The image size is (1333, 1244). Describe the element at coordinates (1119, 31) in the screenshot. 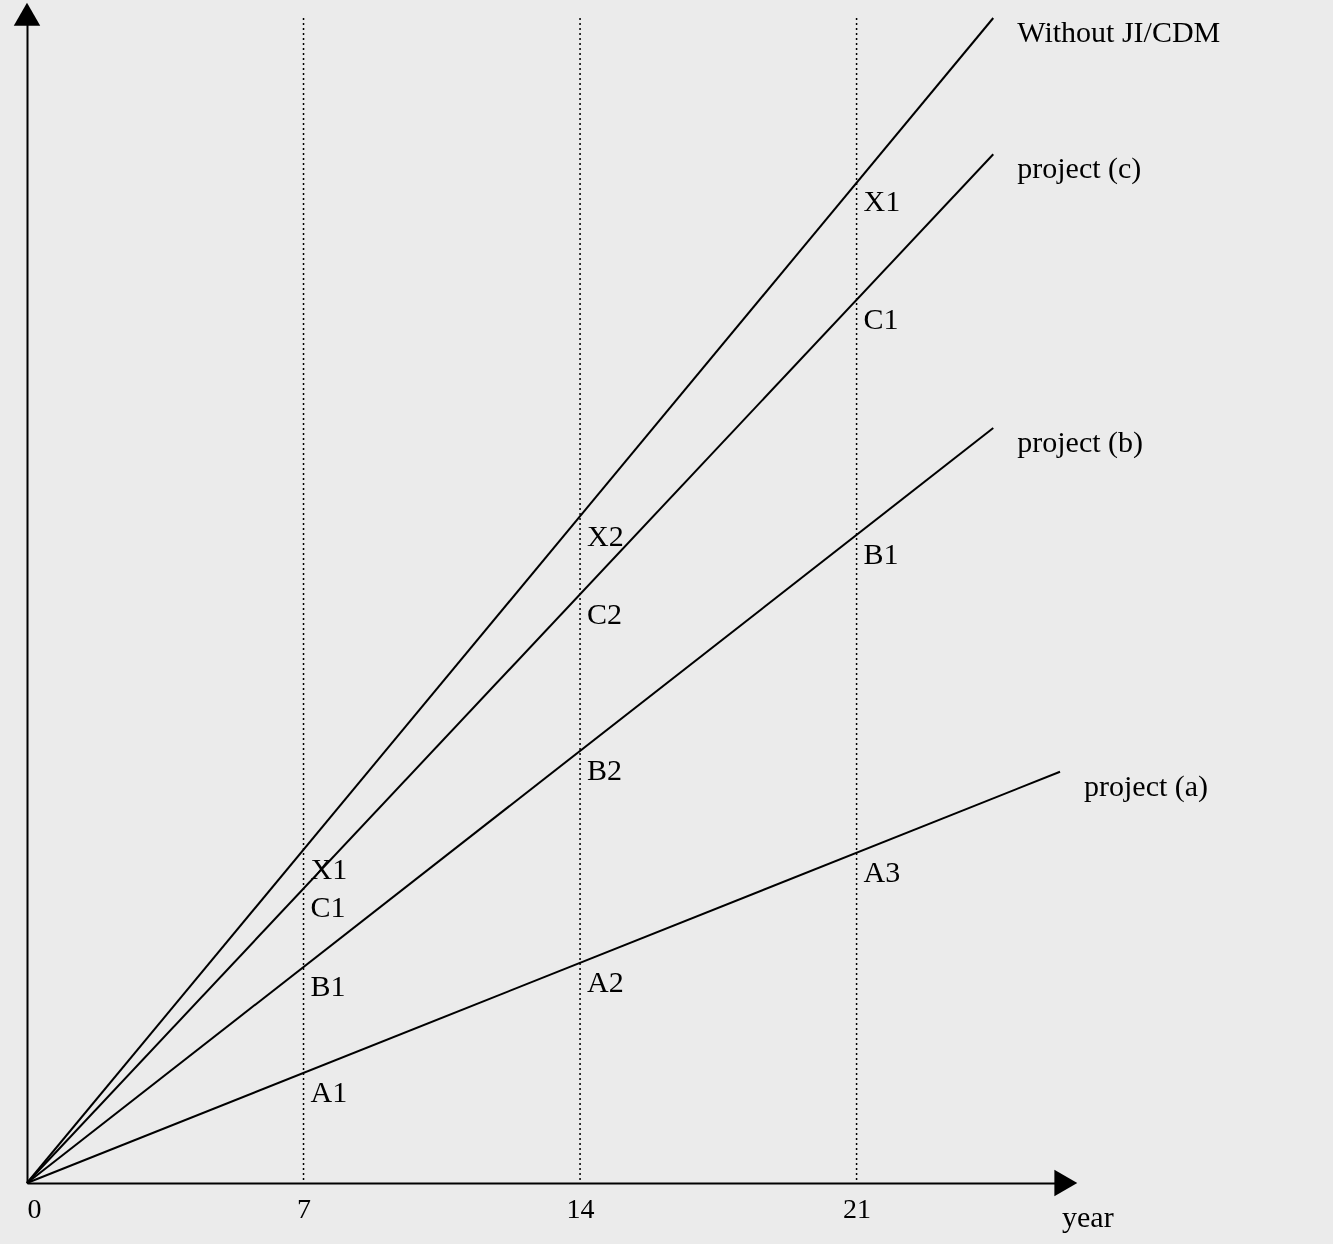

I see `series-label: Without JI/CDM` at that location.